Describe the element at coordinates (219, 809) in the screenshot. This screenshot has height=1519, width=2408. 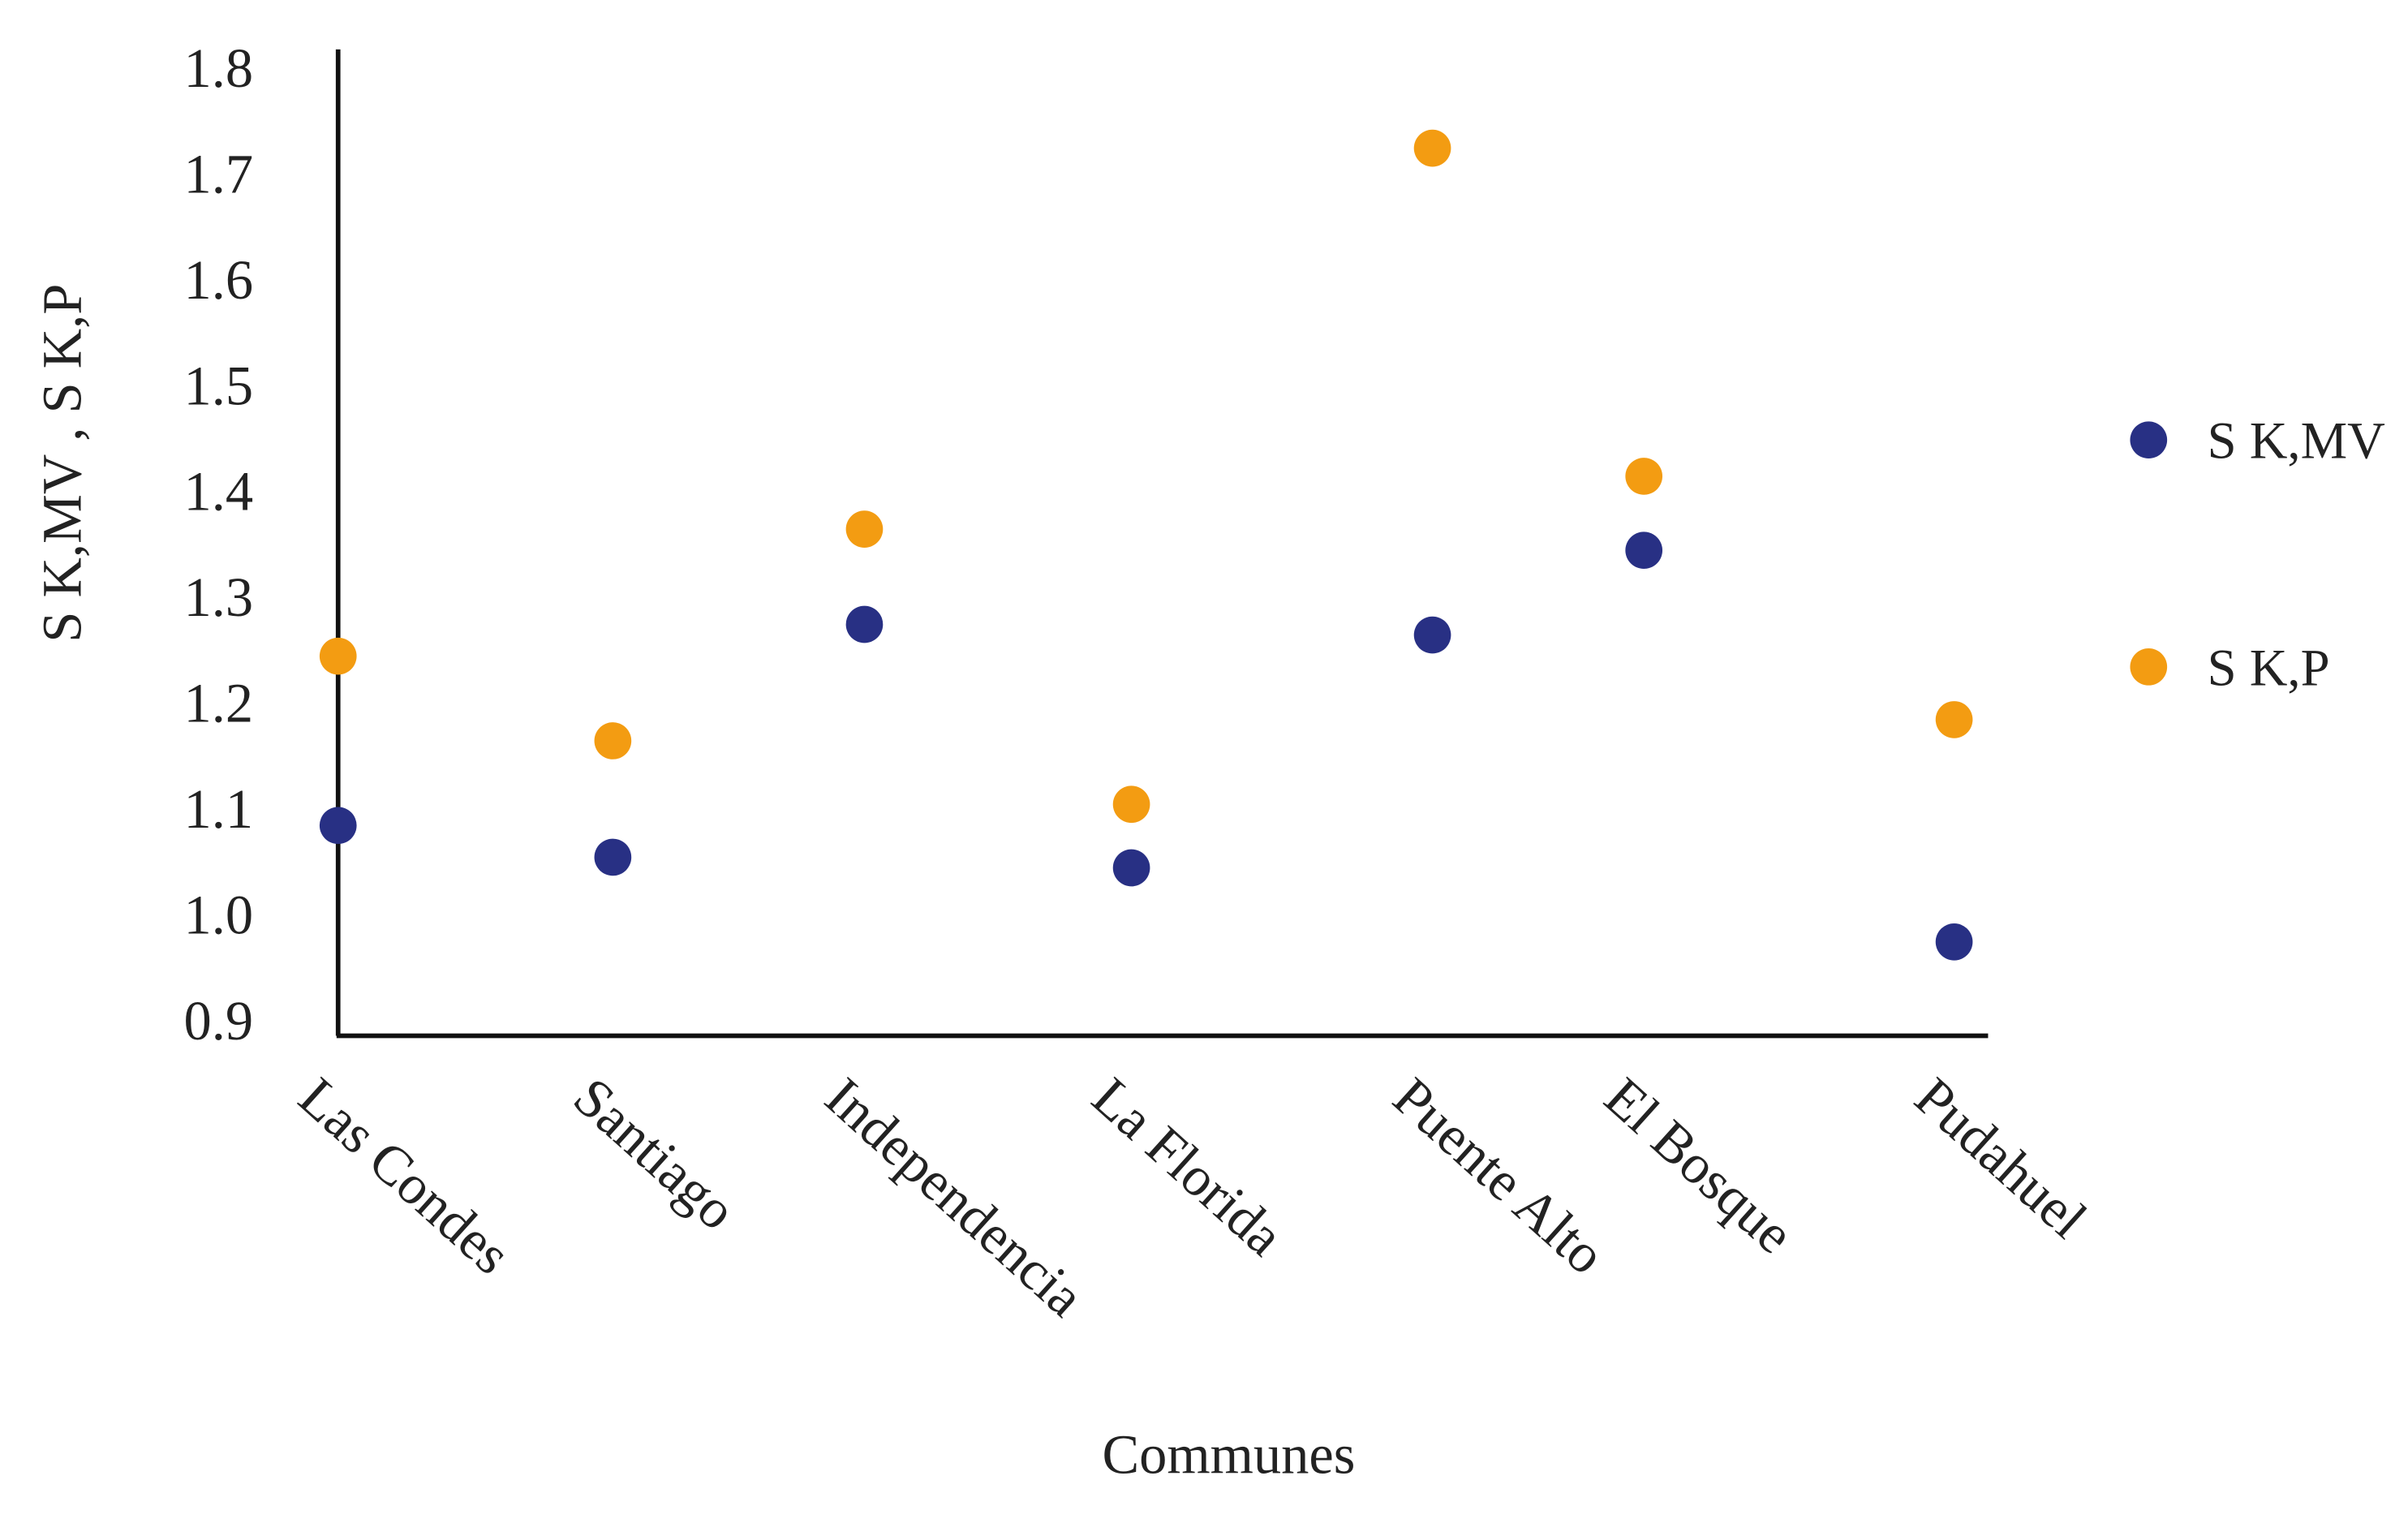
I see `y-tick-label: 1.1` at that location.